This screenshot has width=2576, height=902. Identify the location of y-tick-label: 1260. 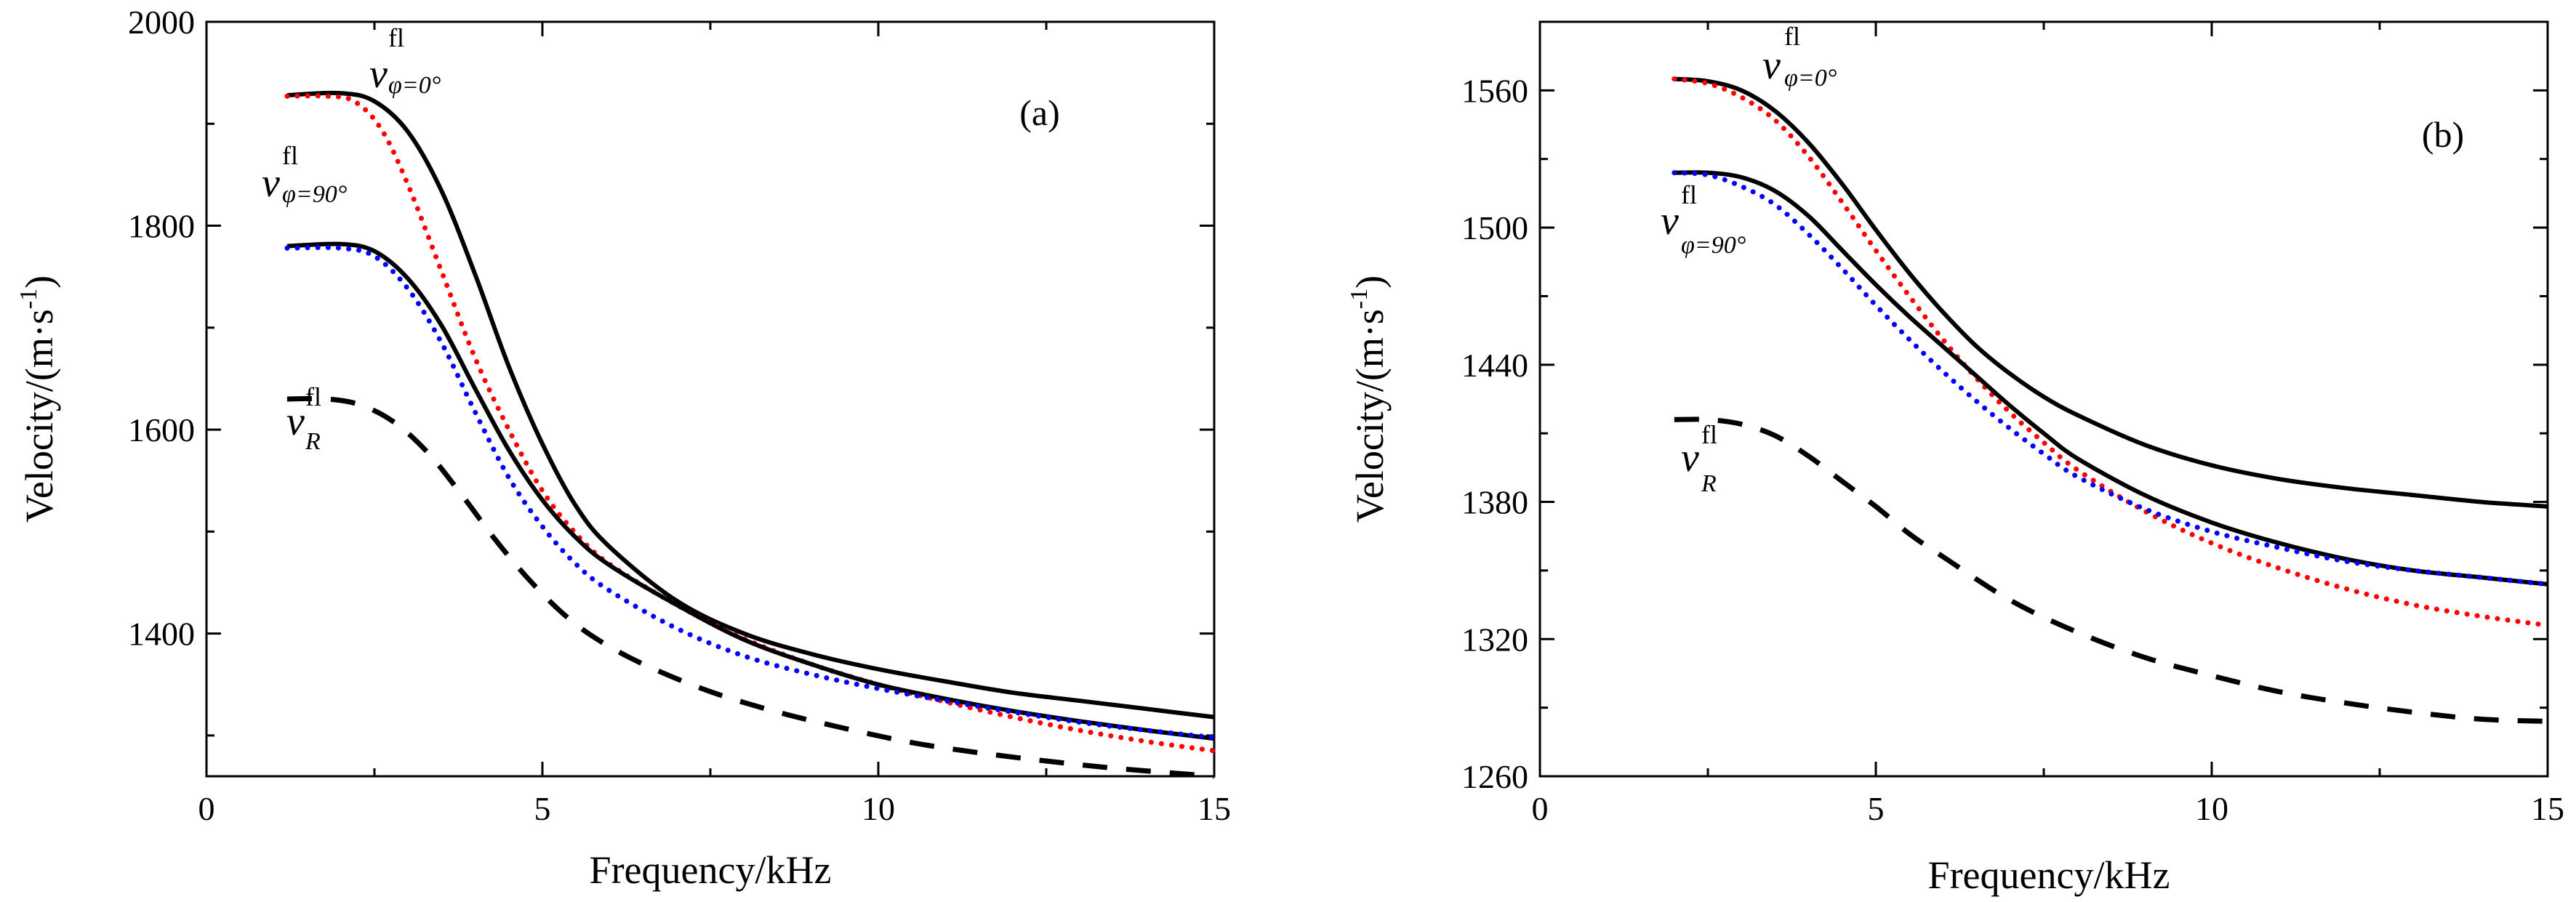
(1495, 776).